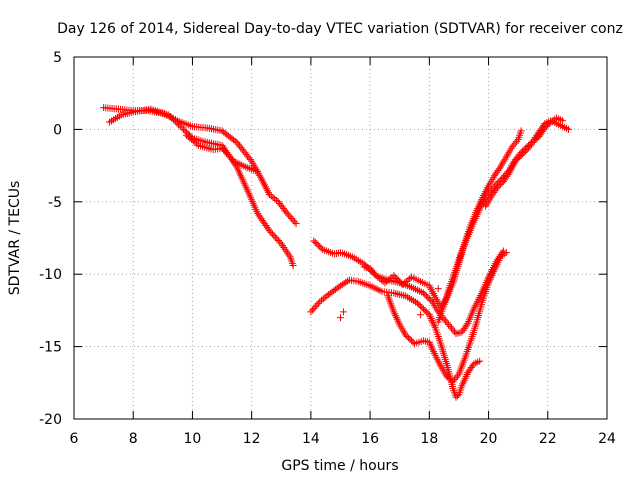 Image resolution: width=640 pixels, height=480 pixels. I want to click on x-tick-label: 22, so click(548, 439).